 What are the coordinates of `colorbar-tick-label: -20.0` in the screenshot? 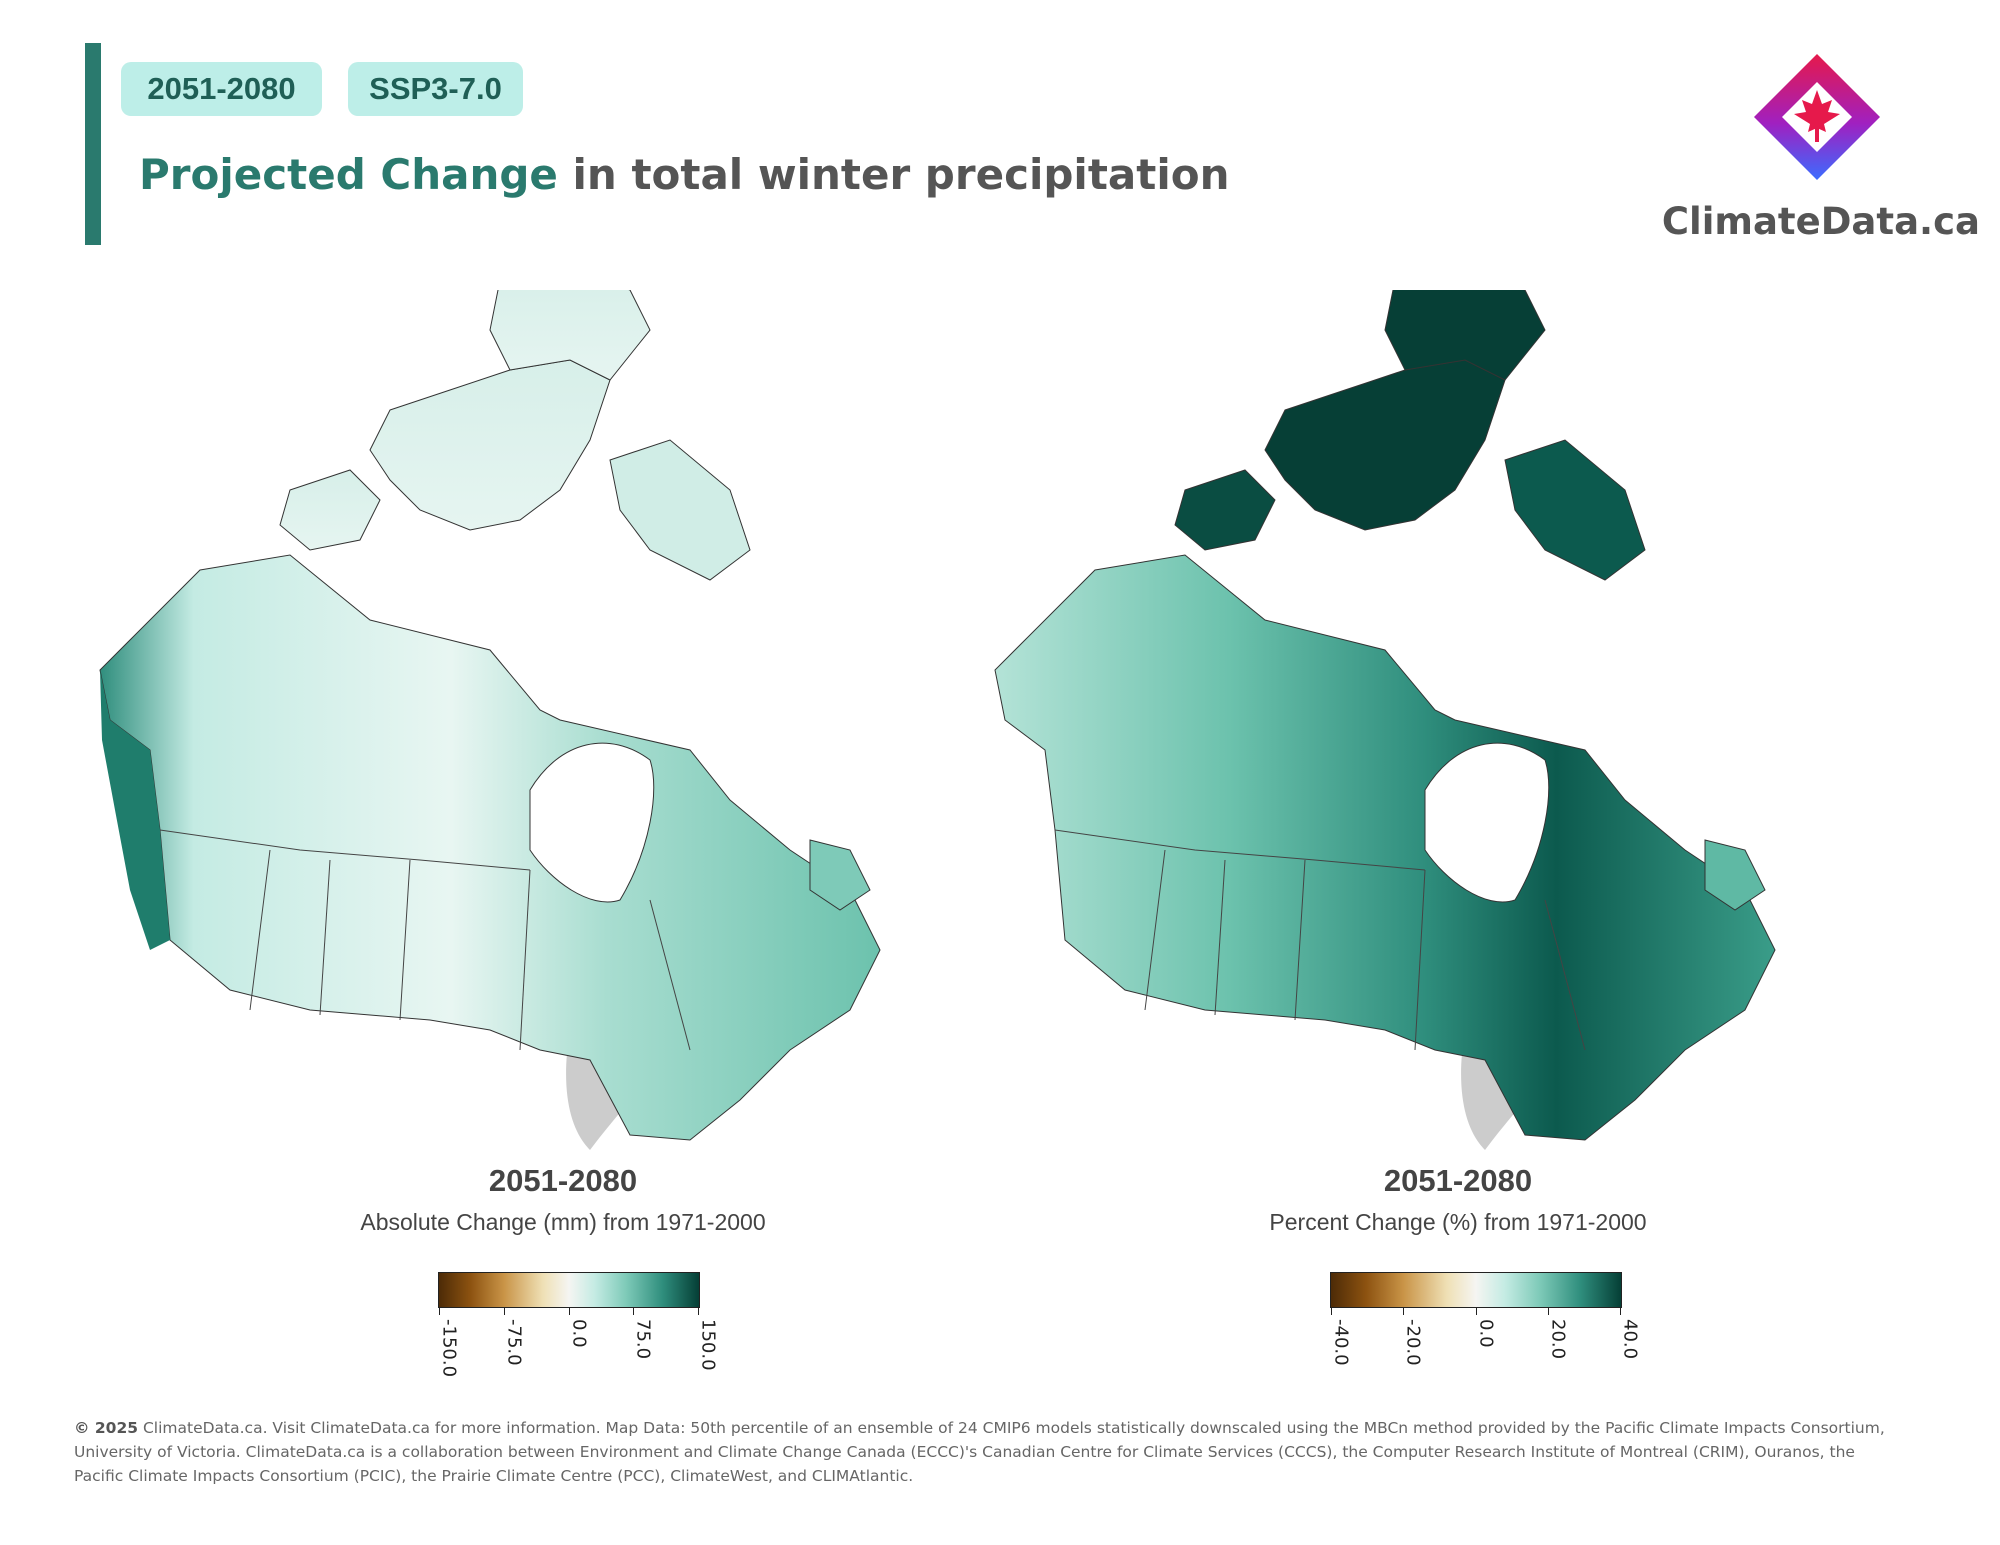 It's located at (1413, 1342).